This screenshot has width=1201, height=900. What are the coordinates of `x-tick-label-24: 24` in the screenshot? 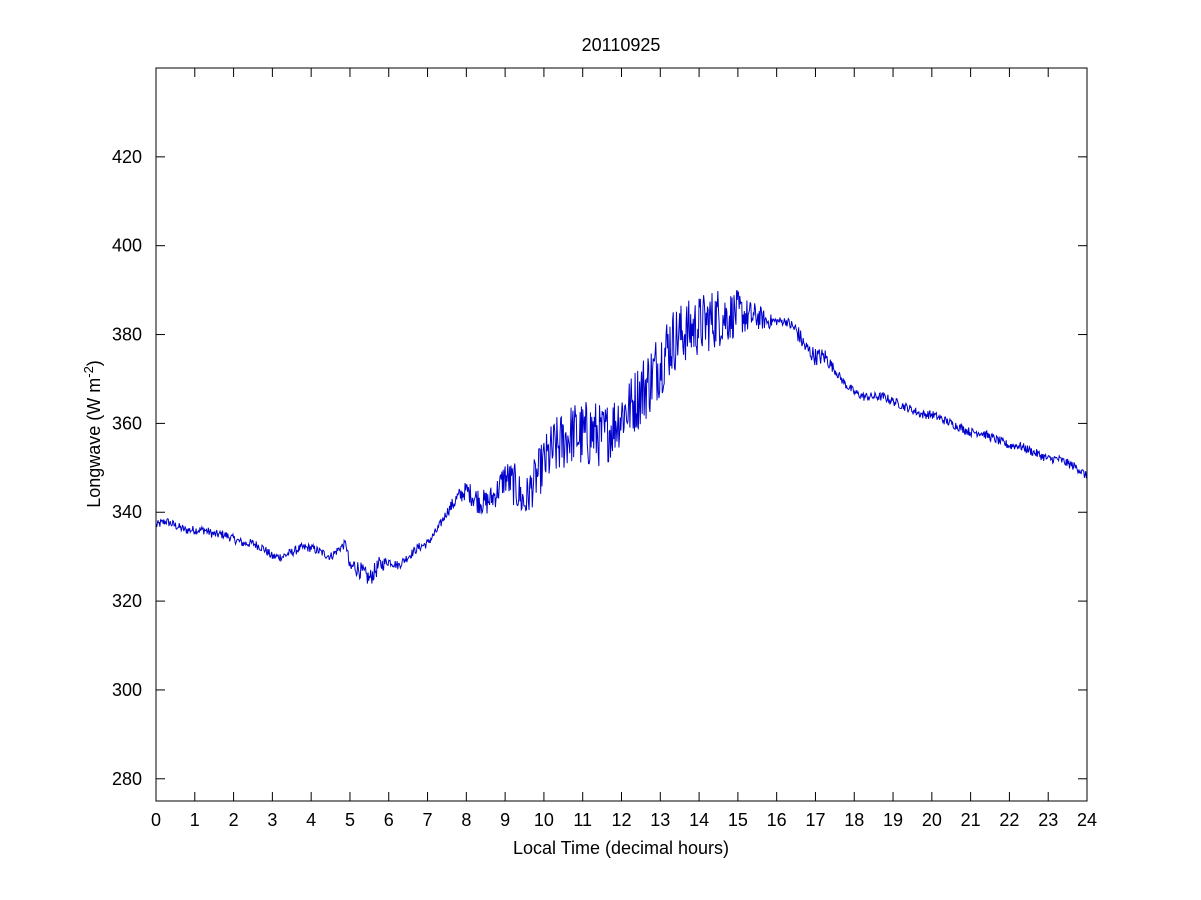 It's located at (1087, 820).